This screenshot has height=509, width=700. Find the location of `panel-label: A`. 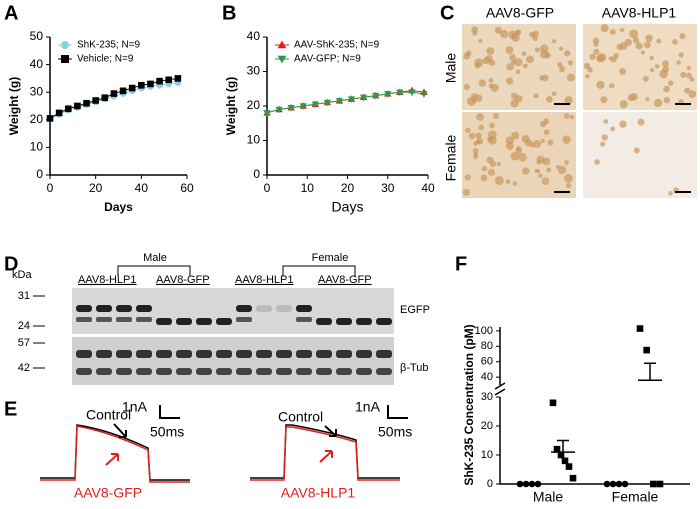

panel-label: A is located at coordinates (11, 13).